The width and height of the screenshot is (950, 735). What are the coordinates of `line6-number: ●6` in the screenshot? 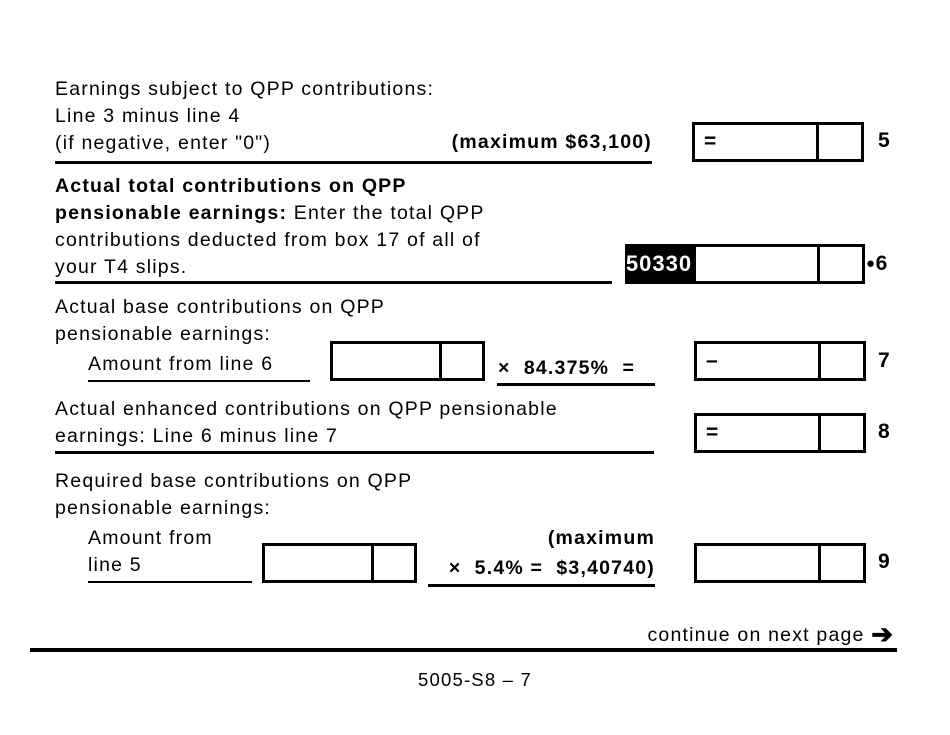 It's located at (877, 263).